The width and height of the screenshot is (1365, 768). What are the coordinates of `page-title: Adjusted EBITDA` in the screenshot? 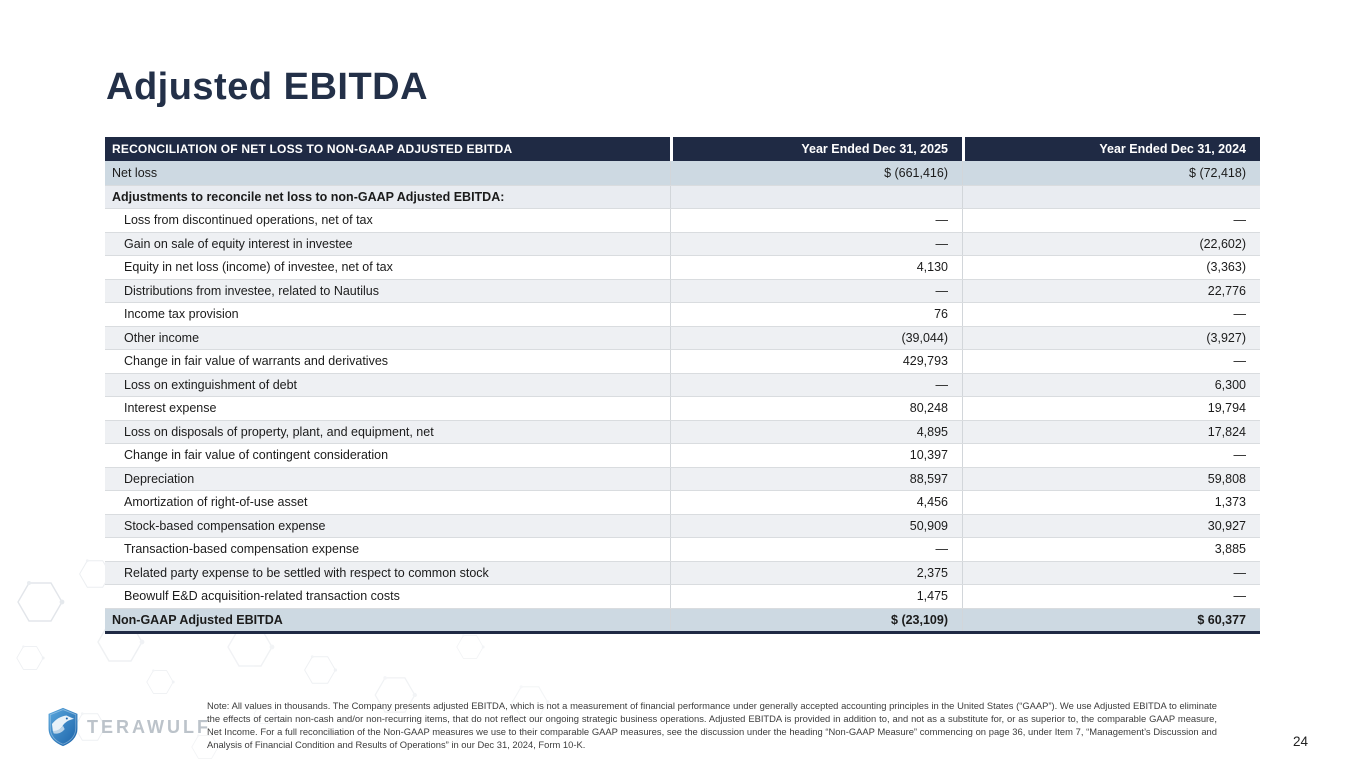 It's located at (267, 87).